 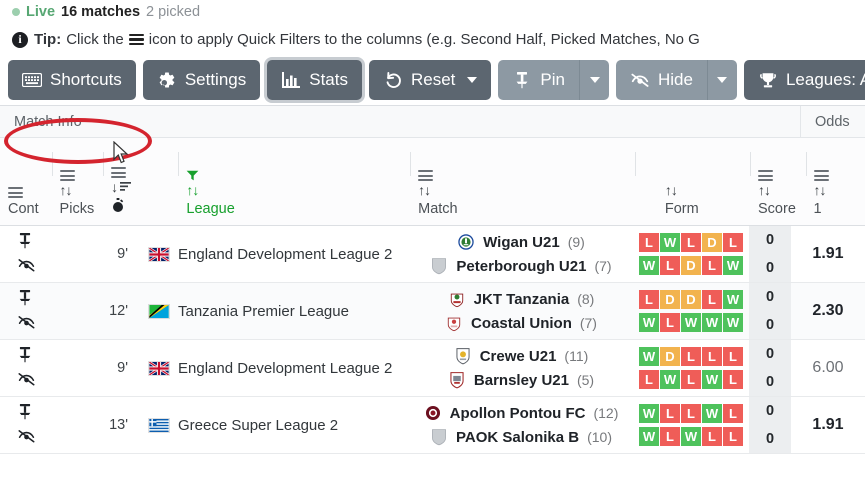 What do you see at coordinates (828, 310) in the screenshot?
I see `row-odds-1: 2.30` at bounding box center [828, 310].